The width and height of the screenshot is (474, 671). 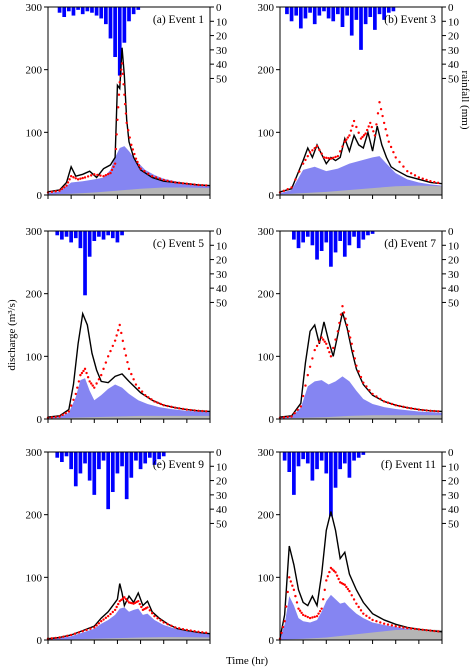 I want to click on rain-tick-label: 30, so click(x=454, y=496).